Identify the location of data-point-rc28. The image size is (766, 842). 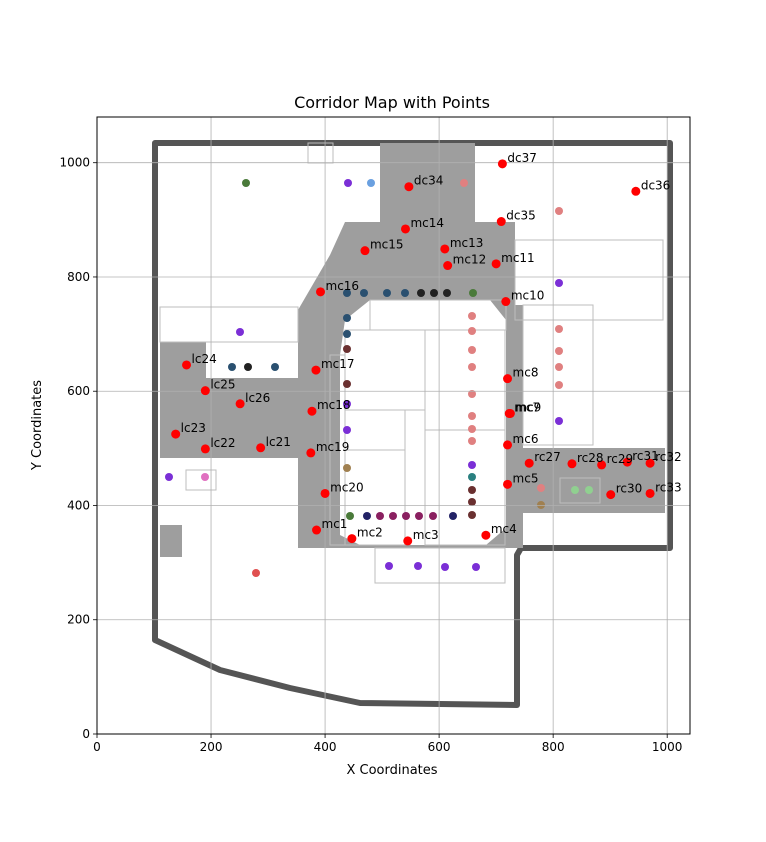
(572, 464).